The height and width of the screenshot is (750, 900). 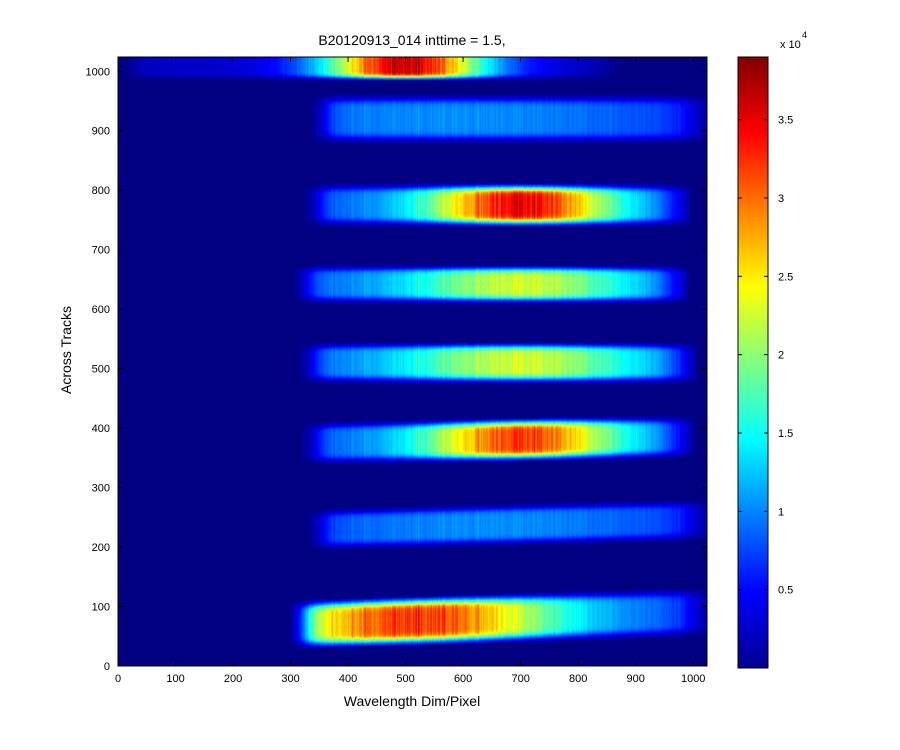 What do you see at coordinates (101, 548) in the screenshot?
I see `y-tick-label: 200` at bounding box center [101, 548].